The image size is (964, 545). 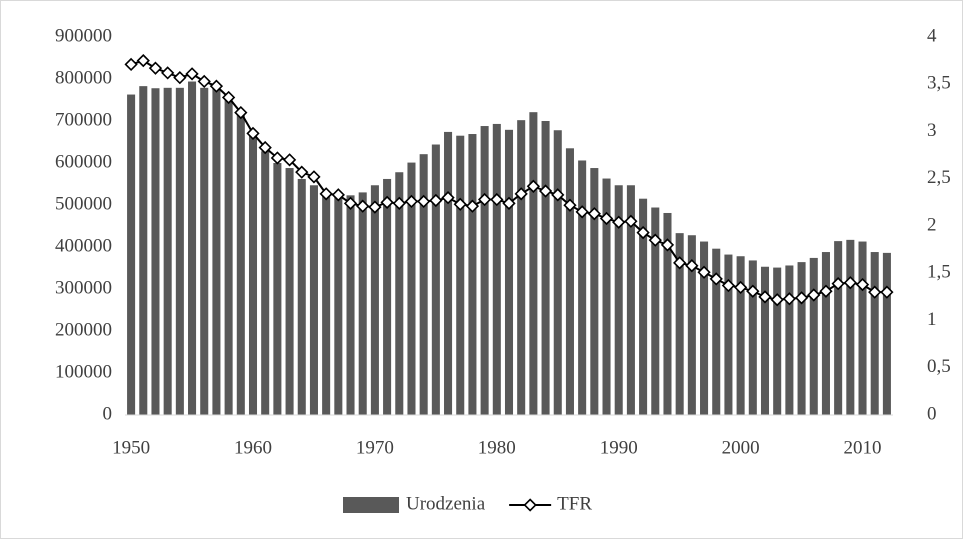 I want to click on x-tick-label: 1990, so click(x=619, y=447).